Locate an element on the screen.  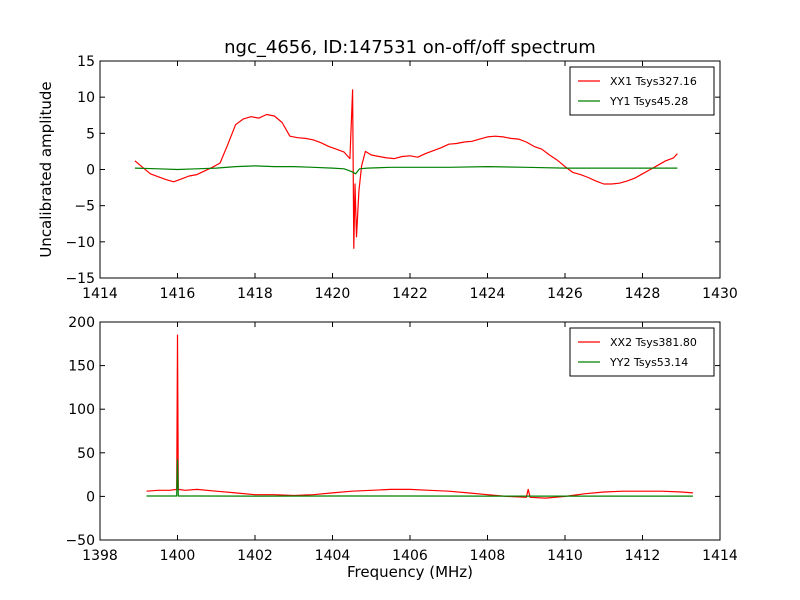
y-tick-label: 10 is located at coordinates (86, 98).